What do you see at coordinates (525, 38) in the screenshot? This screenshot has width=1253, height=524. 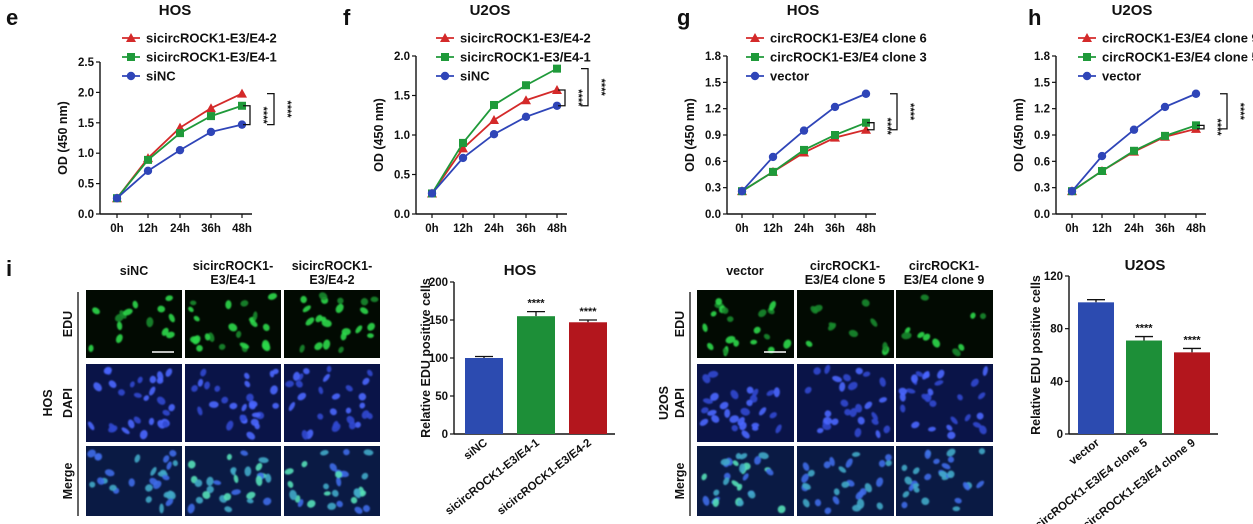 I see `legend-label: sicircROCK1-E3/E4-2` at bounding box center [525, 38].